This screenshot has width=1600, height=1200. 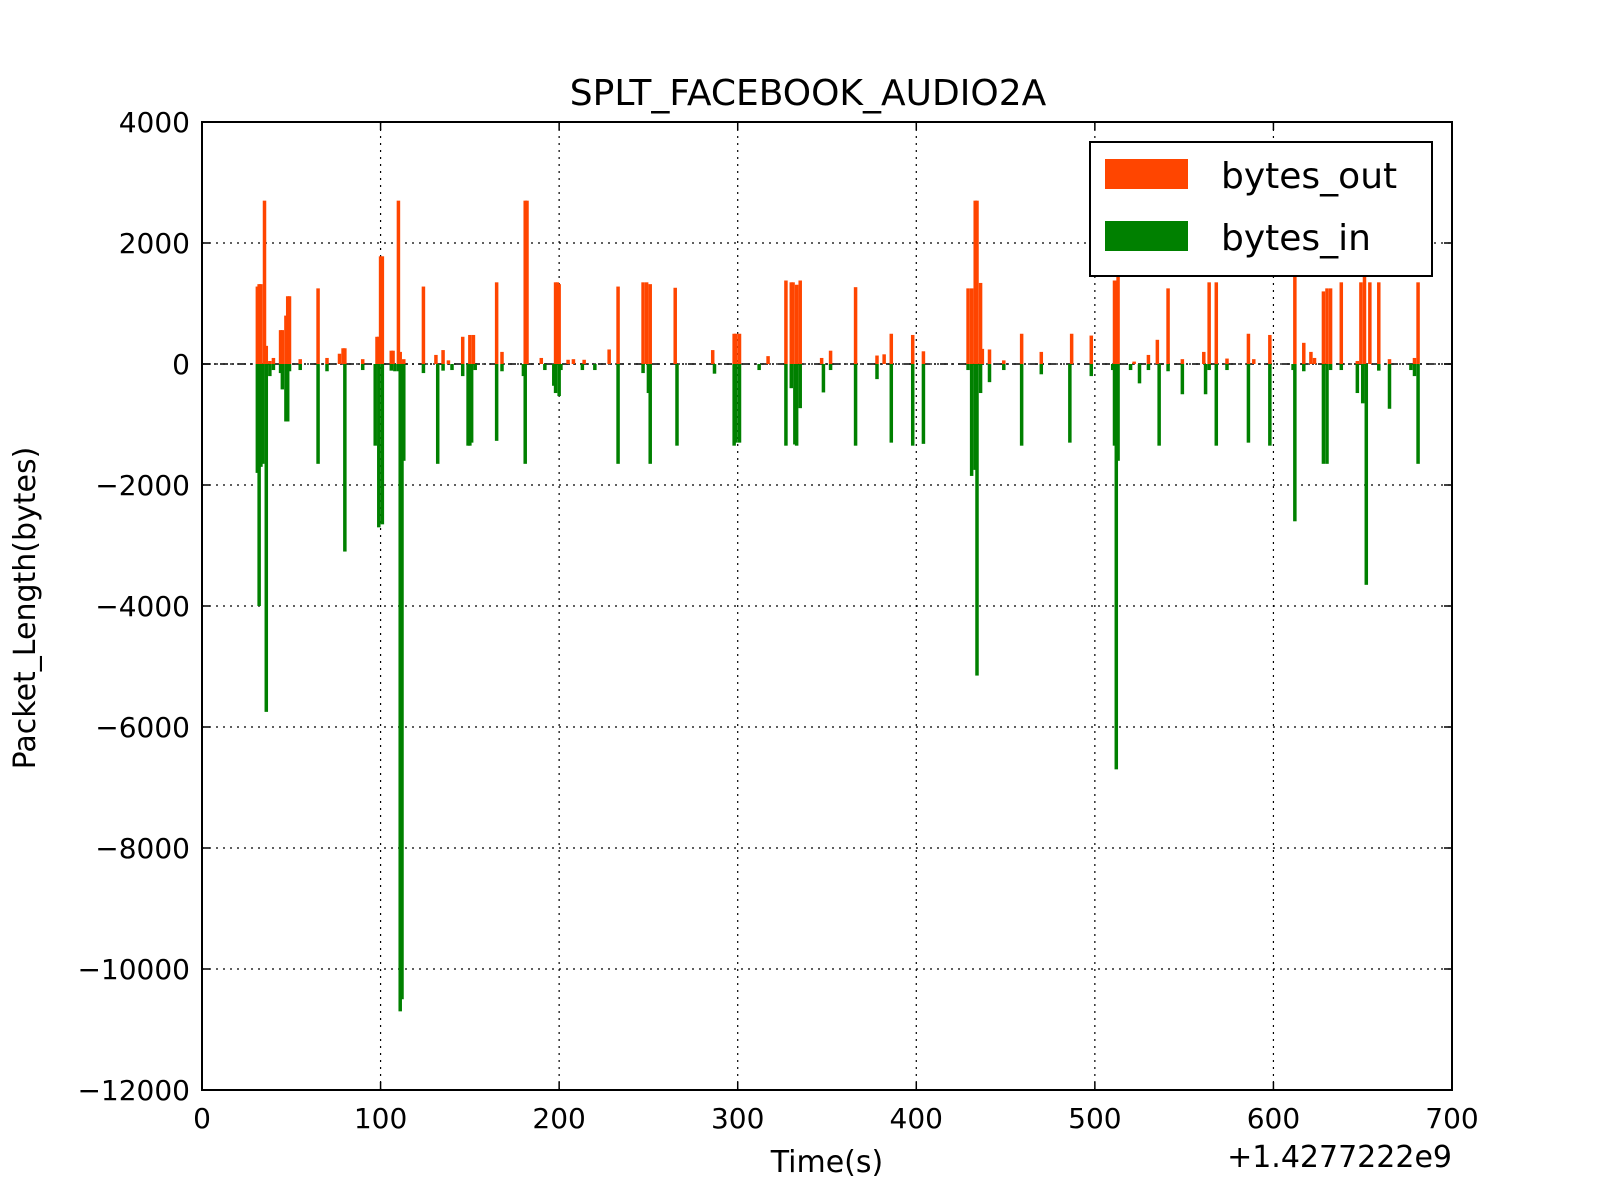 I want to click on y-tick-label: −4000, so click(x=142, y=606).